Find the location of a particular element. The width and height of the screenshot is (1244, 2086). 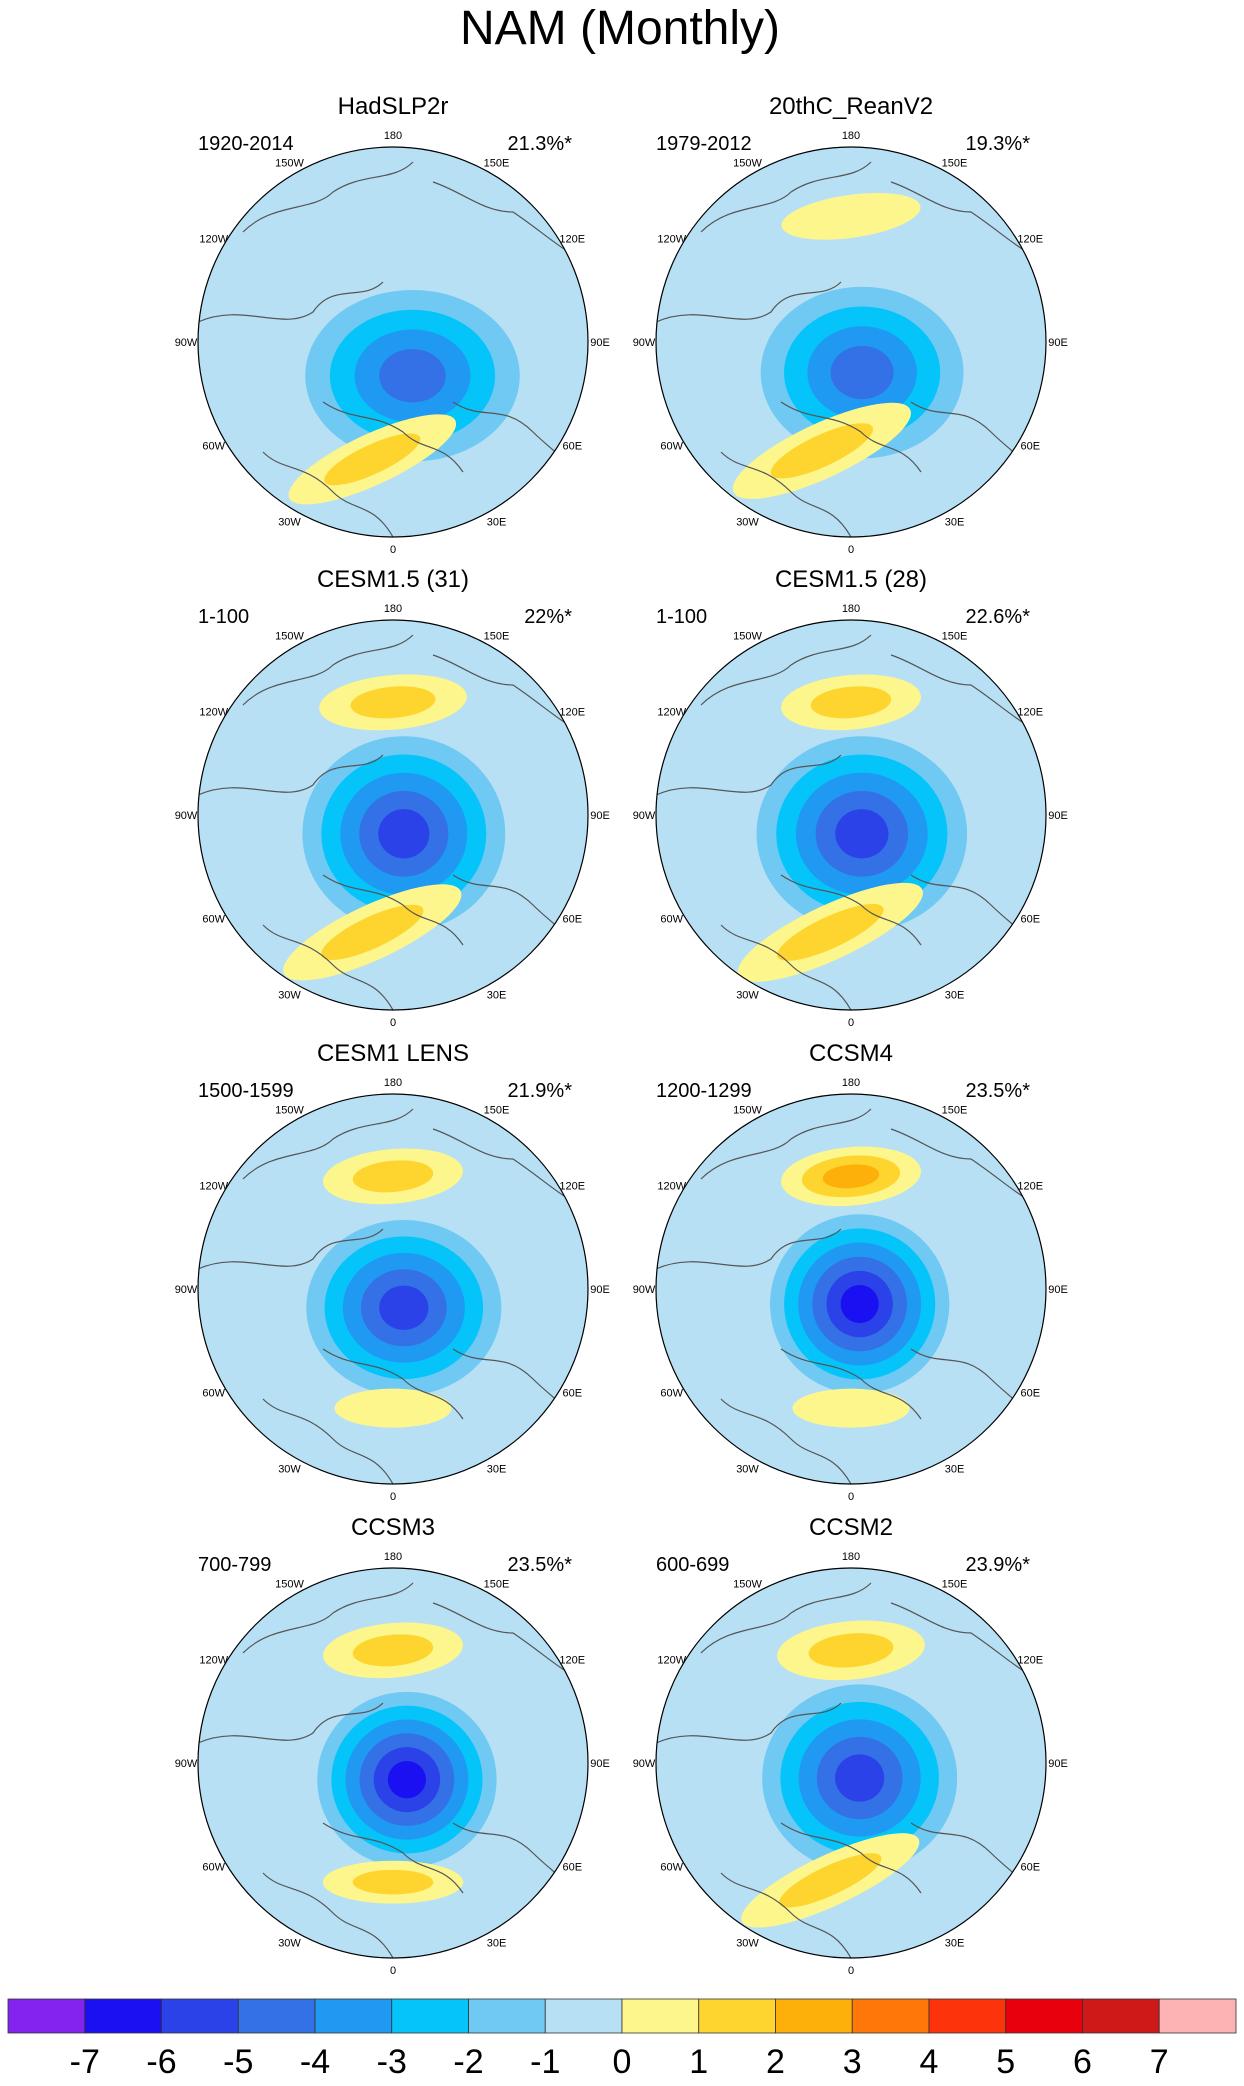

colorbar-tick: 3 is located at coordinates (852, 2062).